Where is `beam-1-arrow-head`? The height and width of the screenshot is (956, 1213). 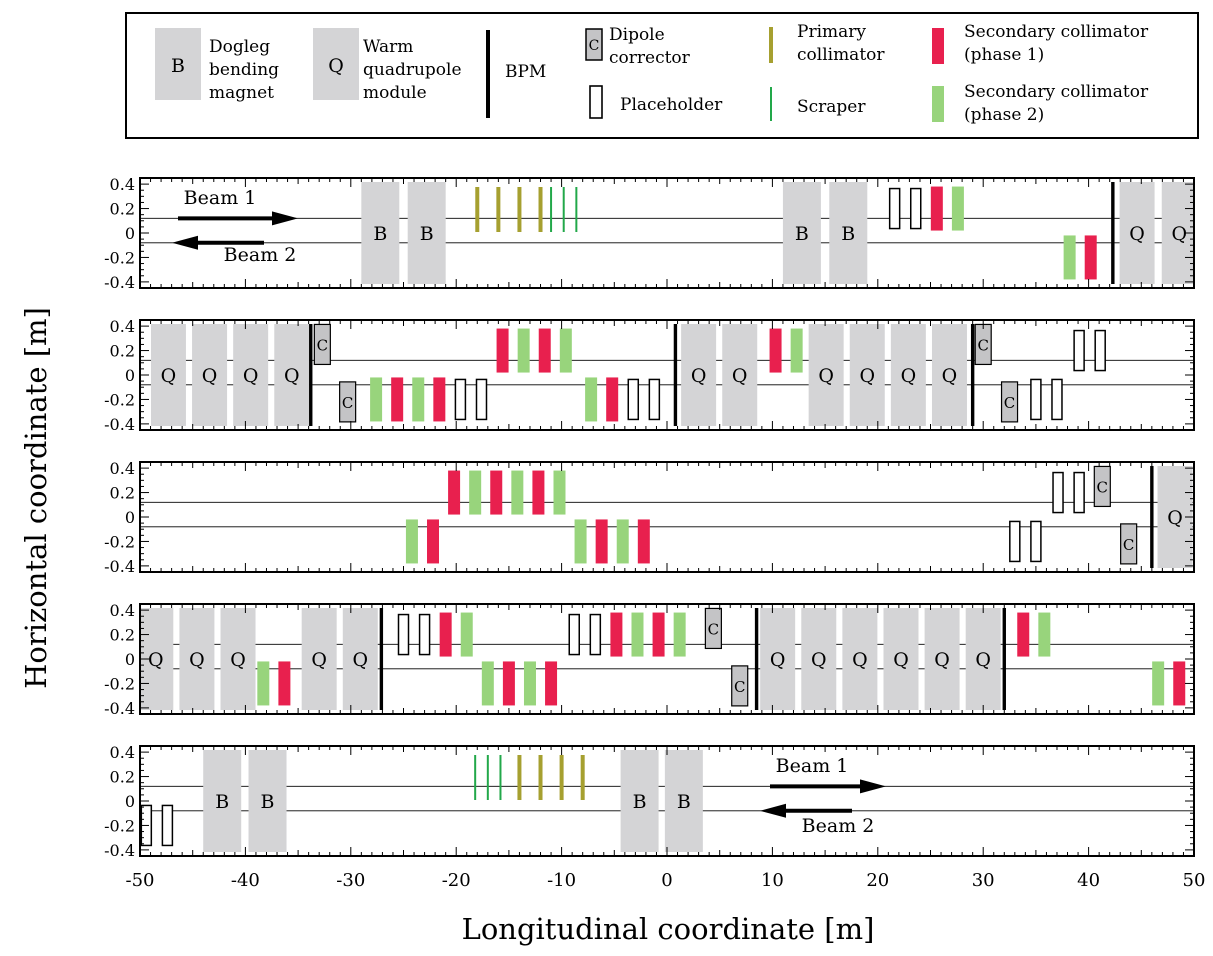 beam-1-arrow-head is located at coordinates (873, 786).